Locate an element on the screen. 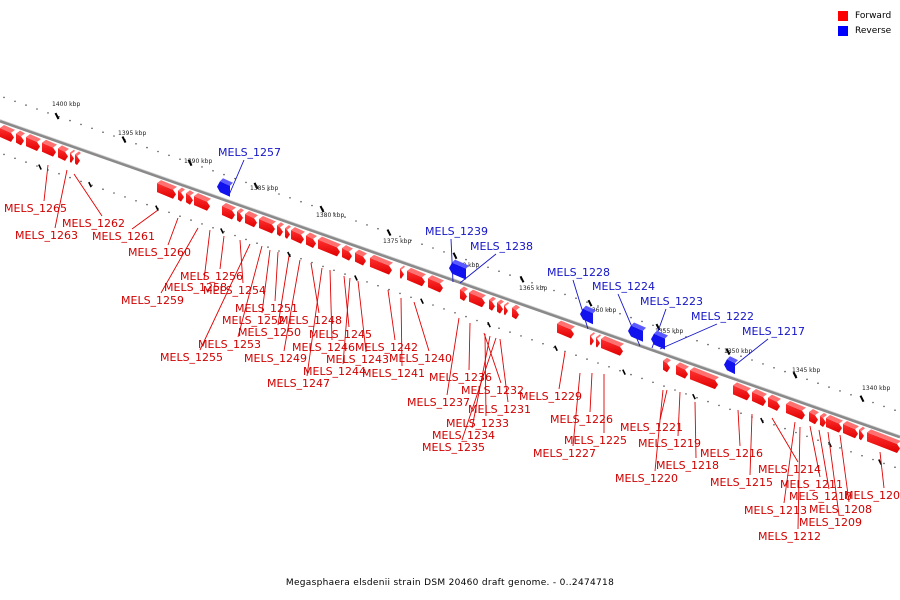 This screenshot has width=900, height=600. forward-gene-label: MELS_1208 is located at coordinates (840, 509).